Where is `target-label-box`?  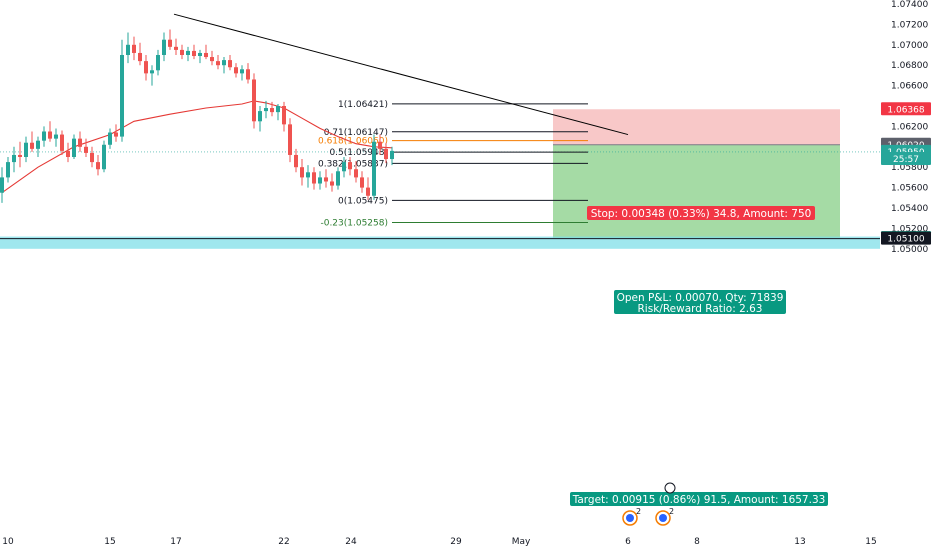 target-label-box is located at coordinates (699, 499).